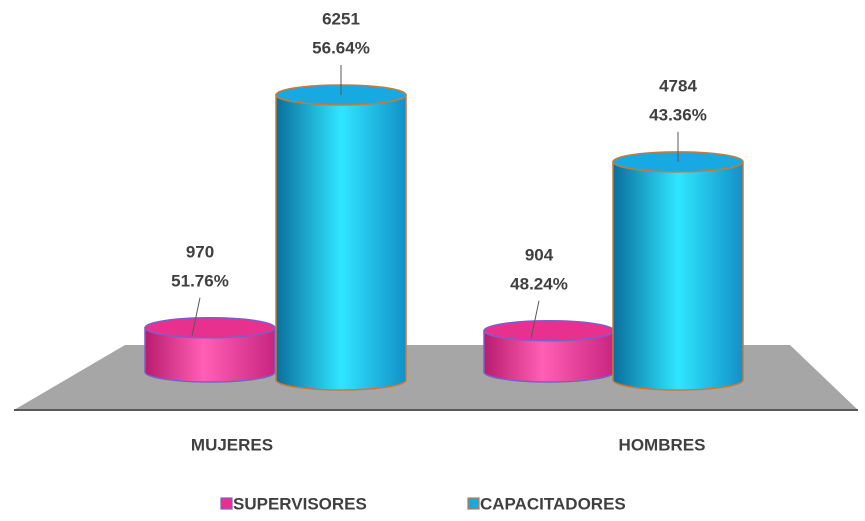  Describe the element at coordinates (678, 114) in the screenshot. I see `percent-label: 43.36%` at that location.